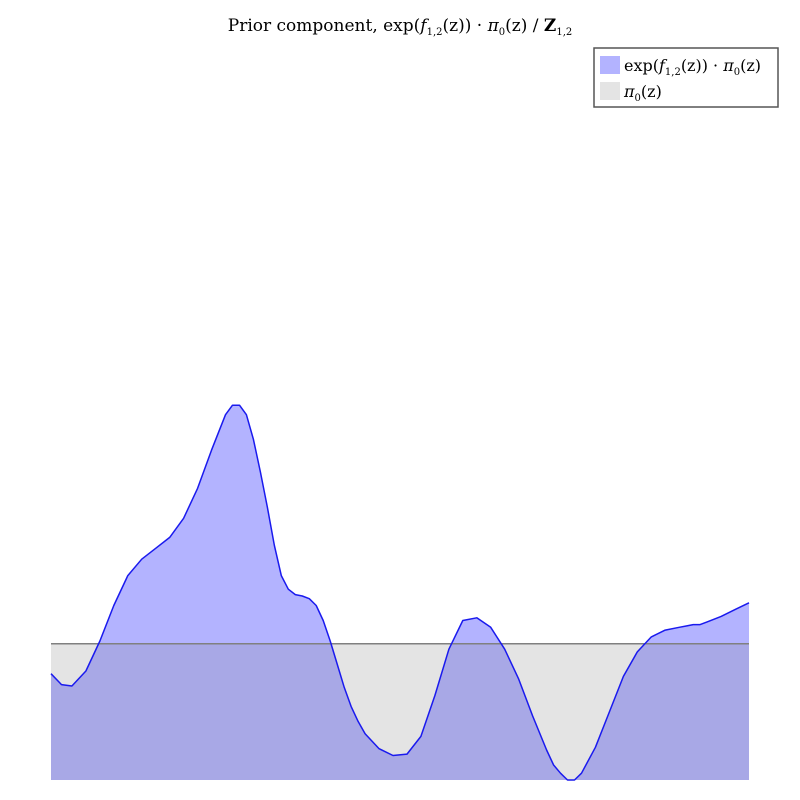 This screenshot has height=800, width=800. What do you see at coordinates (465, 26) in the screenshot?
I see `title-f-arg: (z)) ·` at bounding box center [465, 26].